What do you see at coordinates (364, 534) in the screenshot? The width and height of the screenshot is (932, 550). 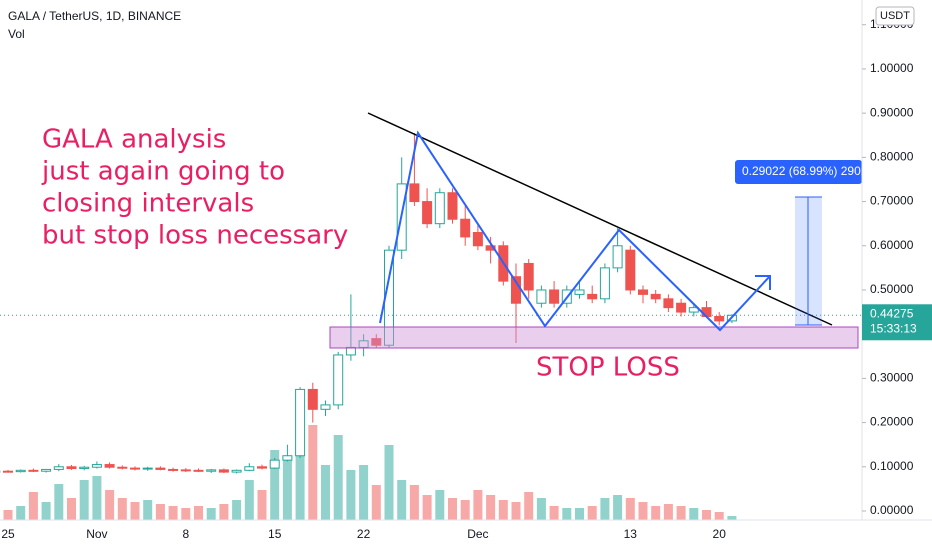 I see `x-tick-label: 22` at bounding box center [364, 534].